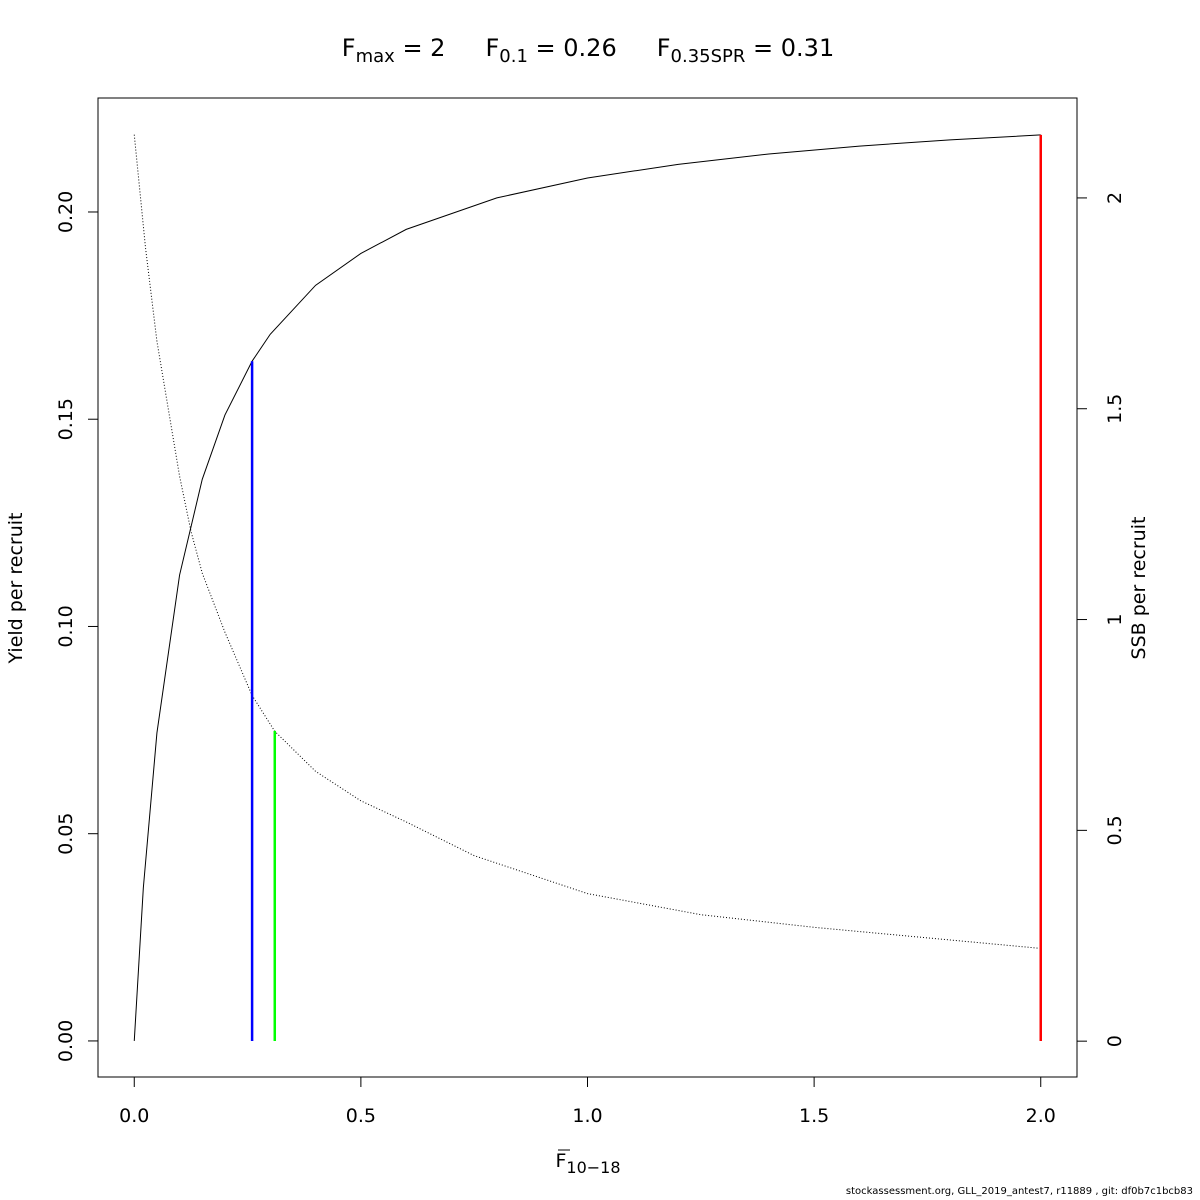 This screenshot has height=1200, width=1200. I want to click on y2-tick-label: 0, so click(1115, 1041).